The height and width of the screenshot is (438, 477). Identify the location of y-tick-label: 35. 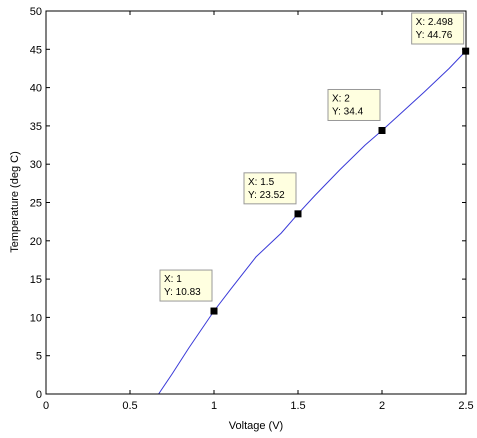
(36, 127).